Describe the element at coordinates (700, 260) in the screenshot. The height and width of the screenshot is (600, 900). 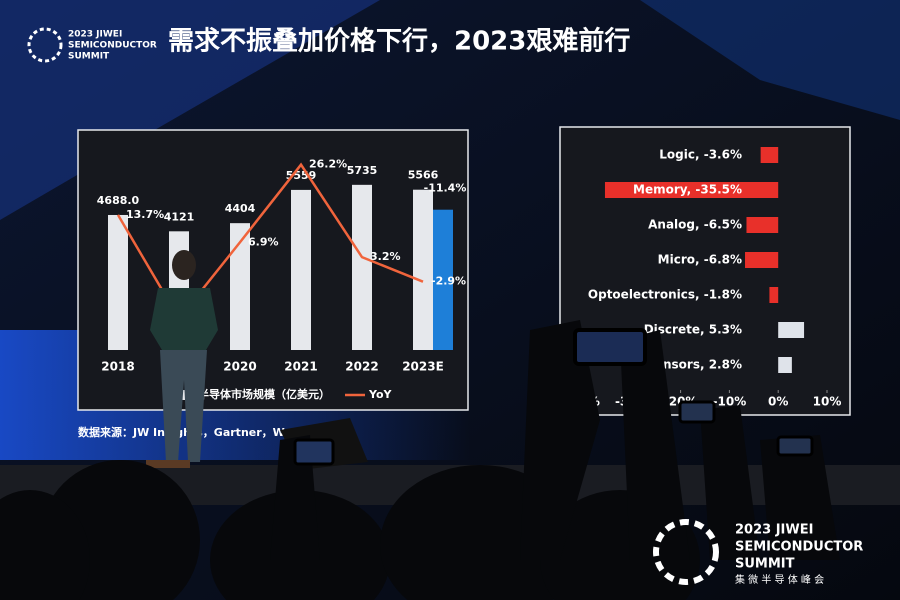
I see `bar-label: Micro, -6.8%` at that location.